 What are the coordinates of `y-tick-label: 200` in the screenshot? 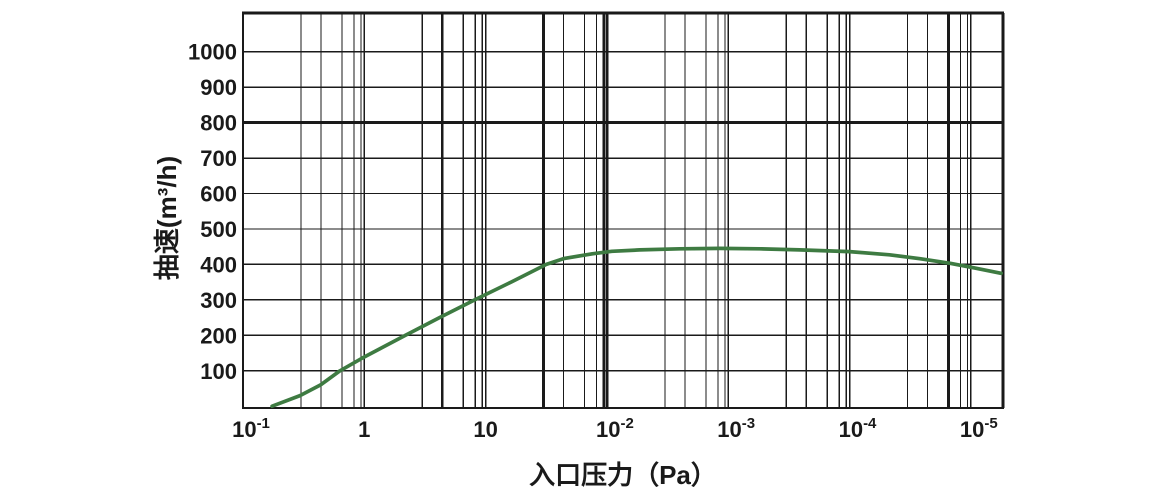 It's located at (218, 335).